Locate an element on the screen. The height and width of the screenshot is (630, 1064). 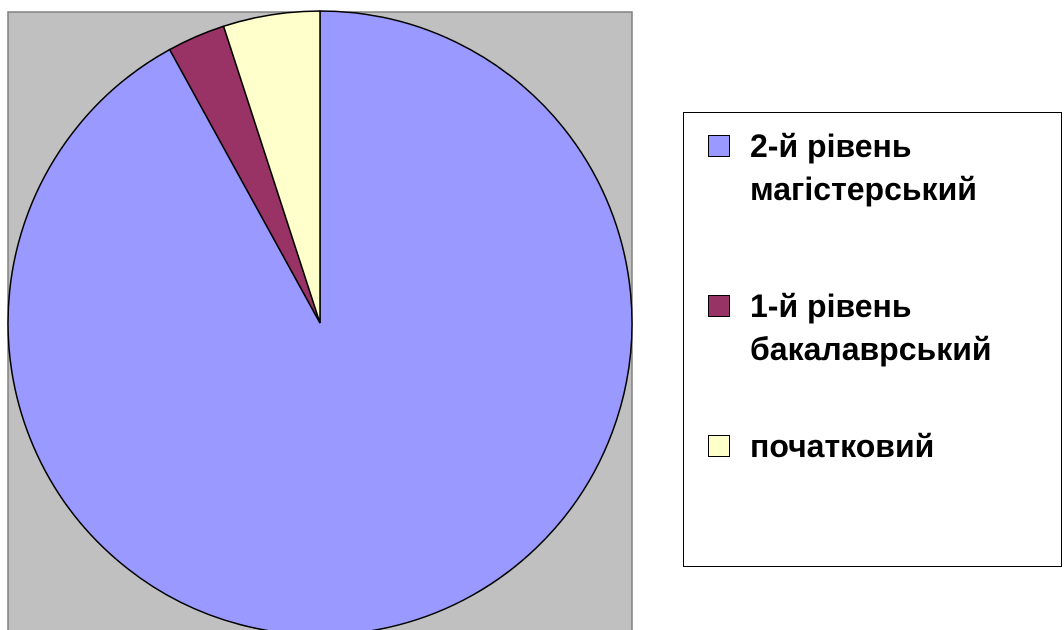
legend-label: початковий is located at coordinates (842, 446).